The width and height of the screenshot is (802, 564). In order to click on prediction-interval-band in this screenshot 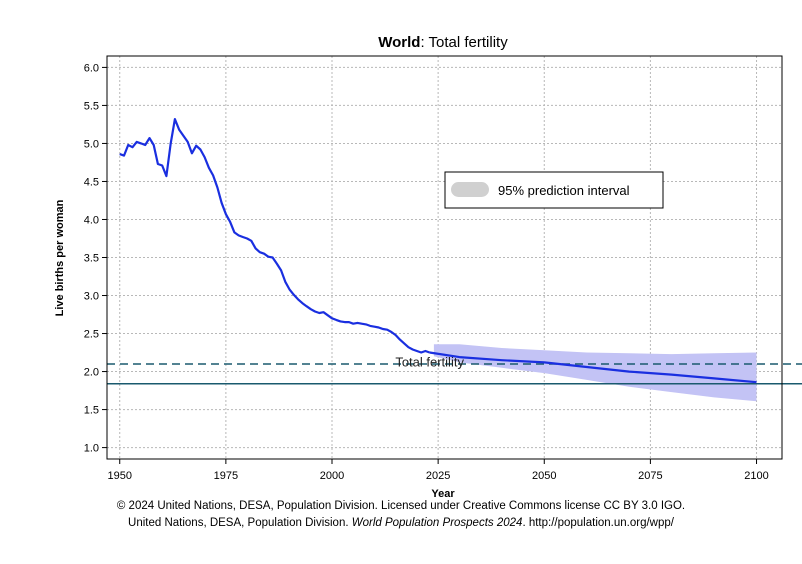, I will do `click(595, 373)`.